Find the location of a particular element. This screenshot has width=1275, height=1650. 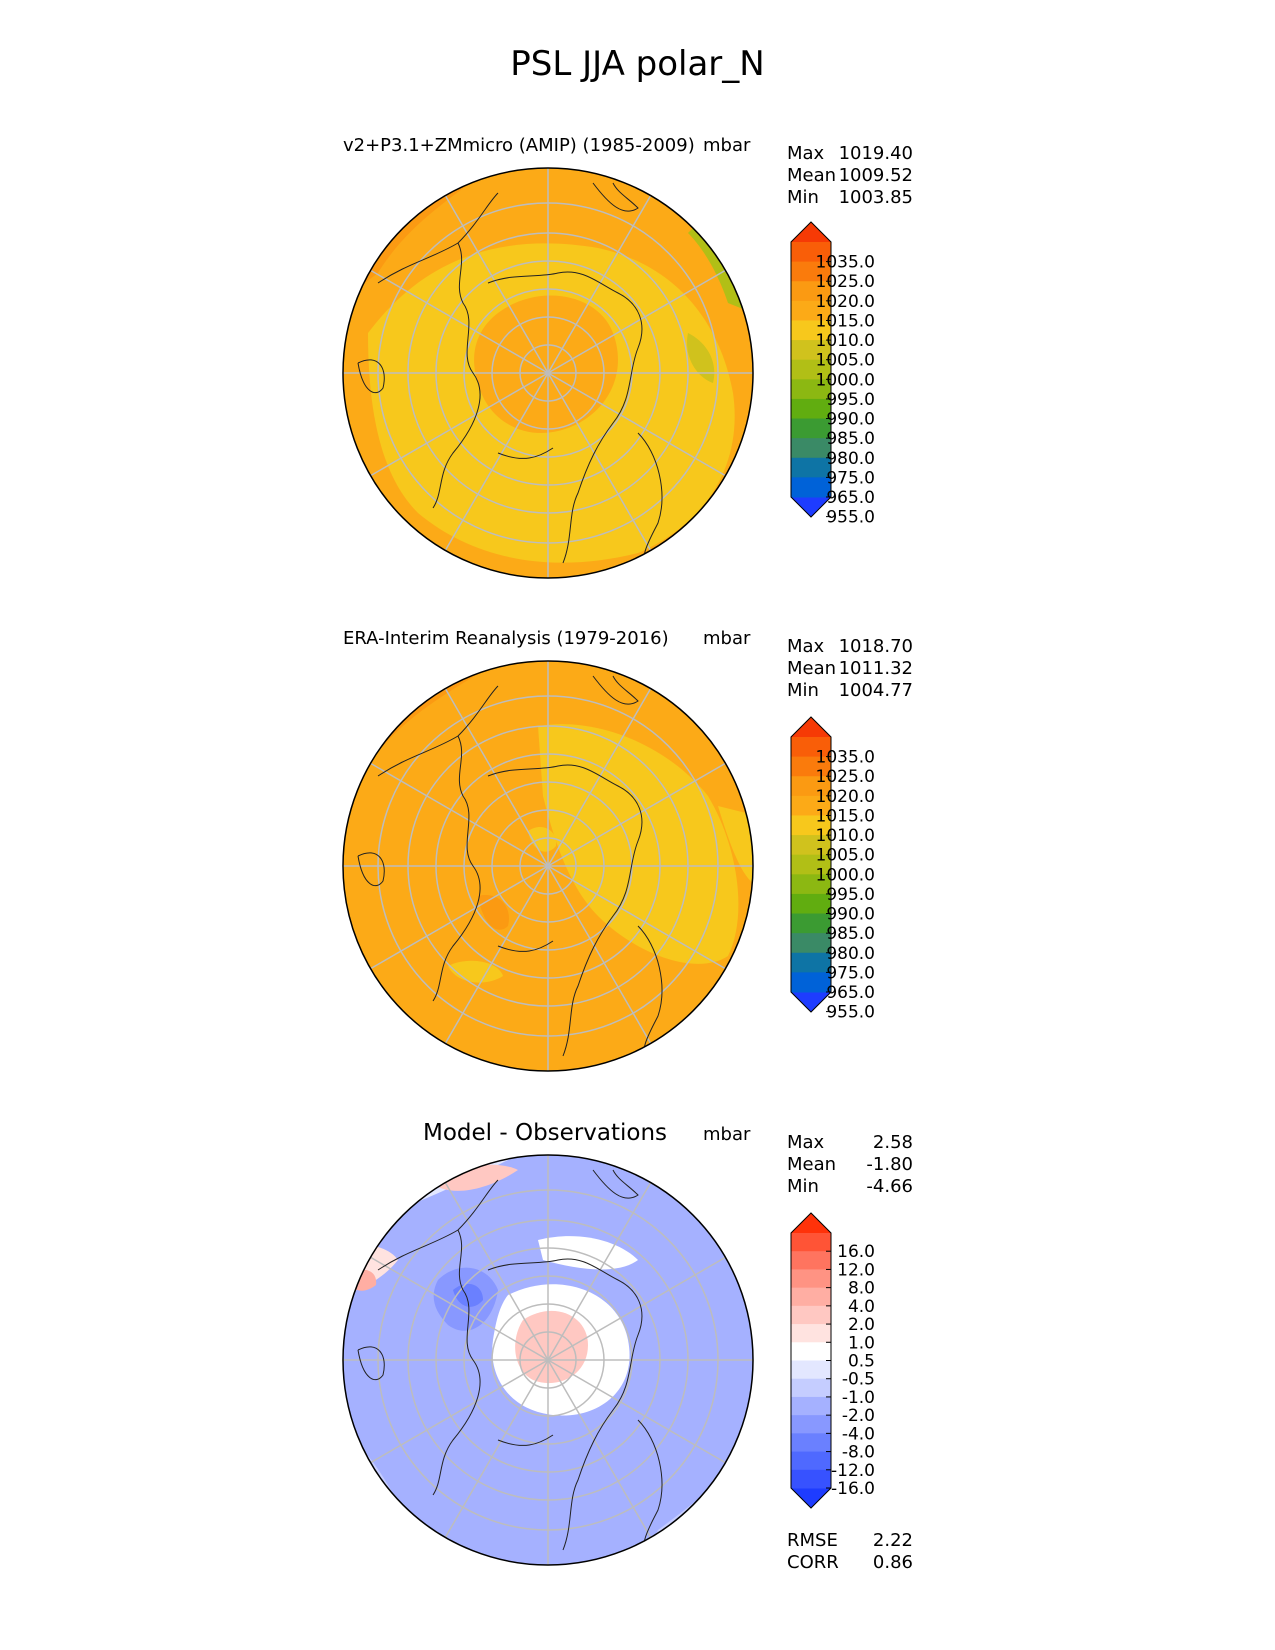

stat-mean-value: 1009.52 is located at coordinates (875, 175).